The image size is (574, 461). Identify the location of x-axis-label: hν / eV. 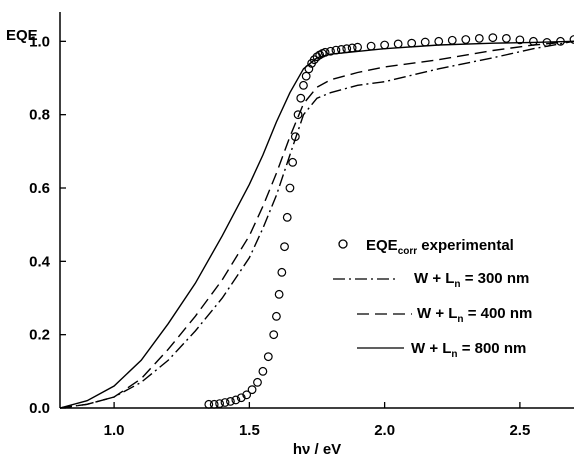
(317, 449).